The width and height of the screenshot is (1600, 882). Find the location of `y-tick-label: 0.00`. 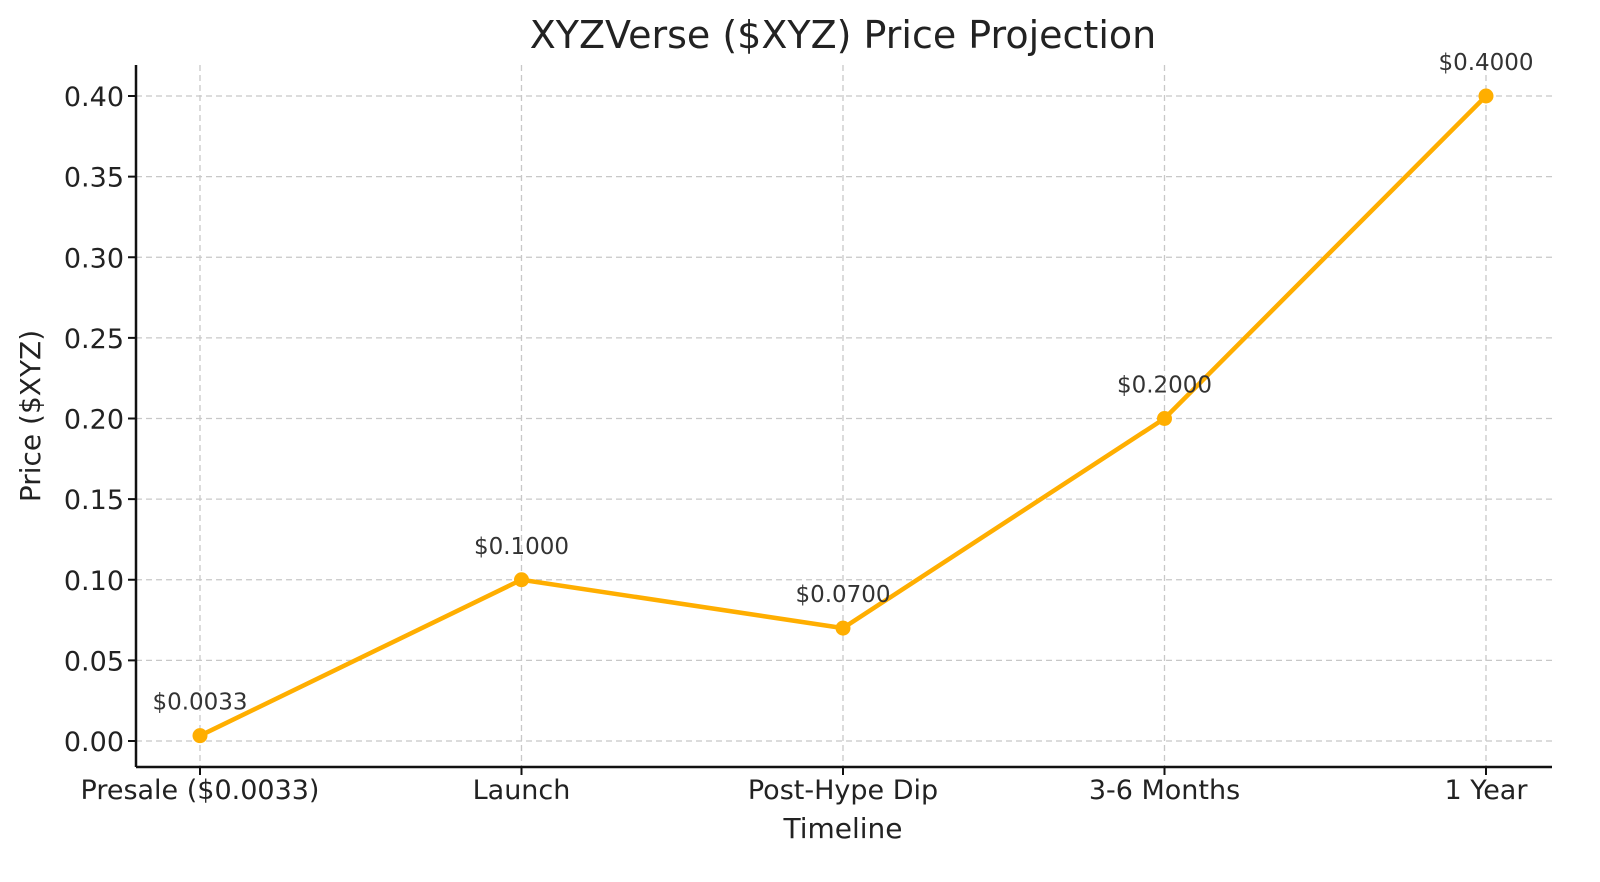

y-tick-label: 0.00 is located at coordinates (94, 742).